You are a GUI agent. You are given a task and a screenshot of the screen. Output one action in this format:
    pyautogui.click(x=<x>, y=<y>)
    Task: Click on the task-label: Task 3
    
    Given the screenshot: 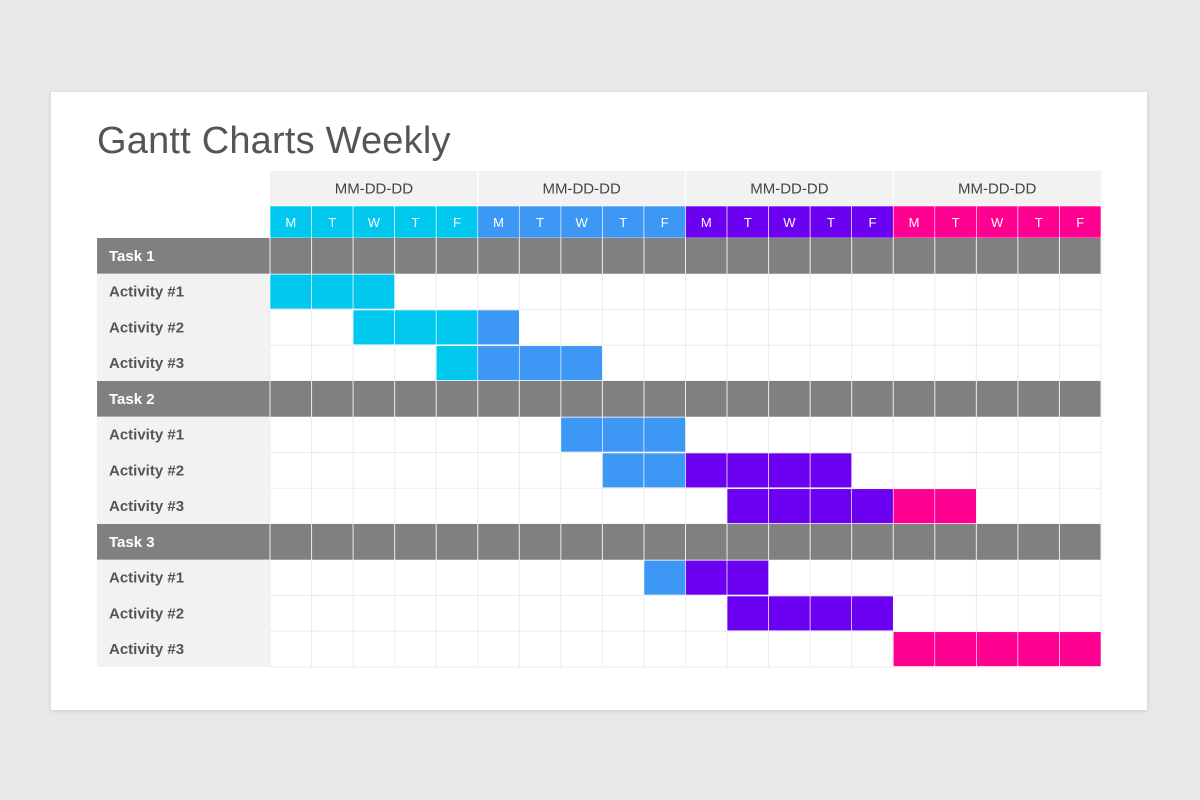 What is the action you would take?
    pyautogui.click(x=132, y=542)
    